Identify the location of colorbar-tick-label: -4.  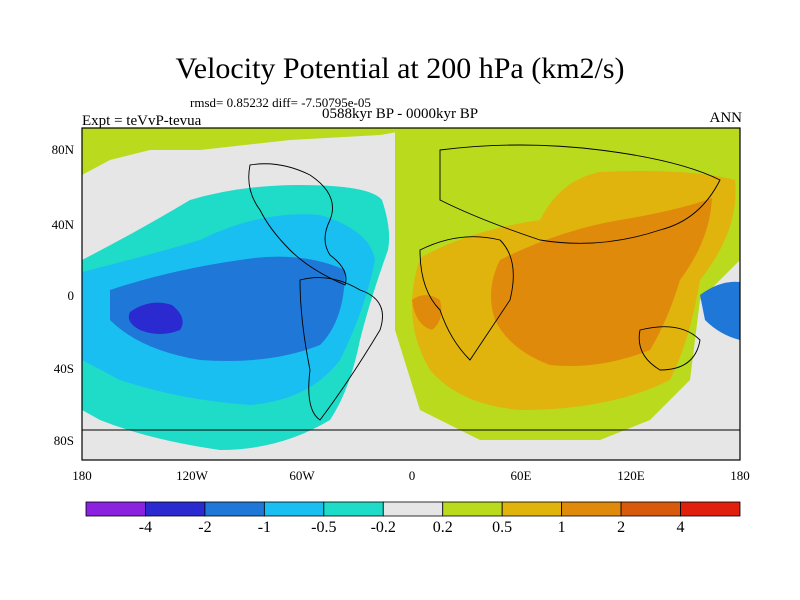
(145, 527).